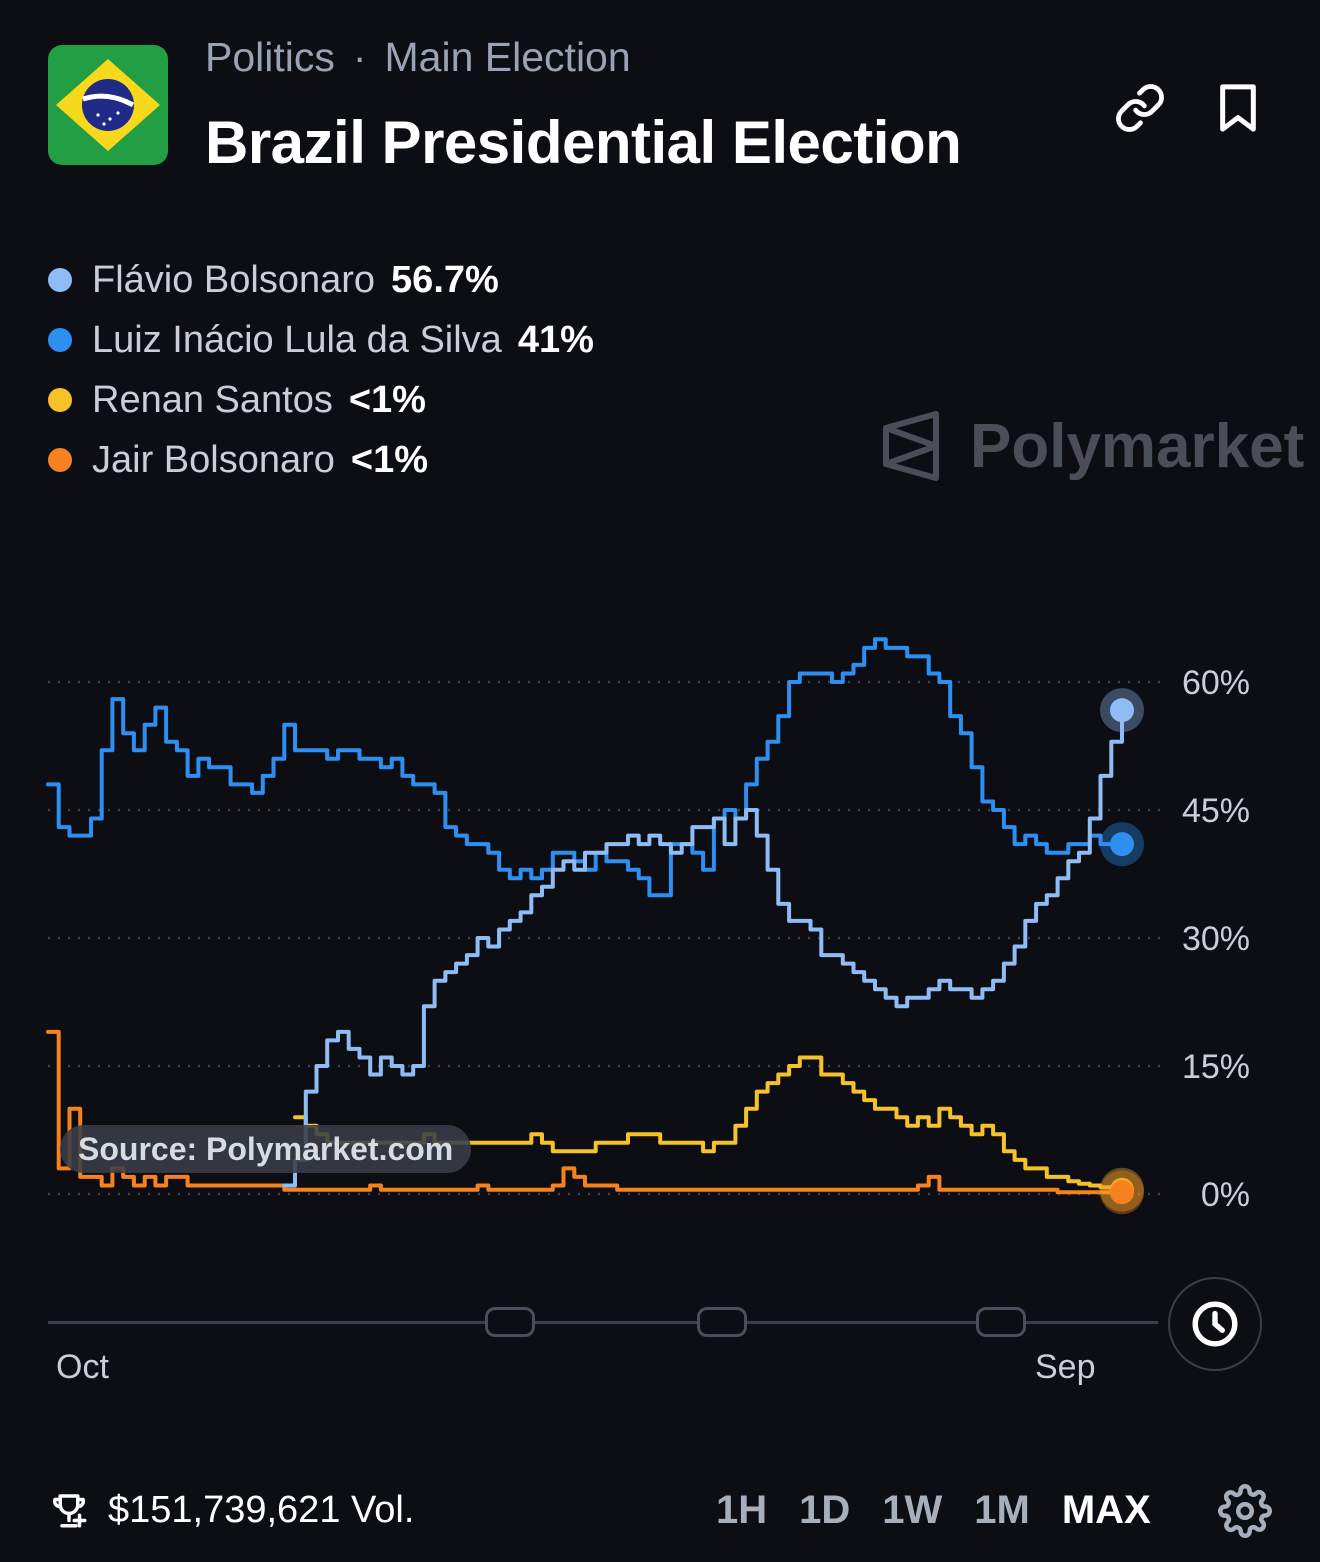 Image resolution: width=1320 pixels, height=1562 pixels. Describe the element at coordinates (1216, 811) in the screenshot. I see `y-tick-label: 45%` at that location.